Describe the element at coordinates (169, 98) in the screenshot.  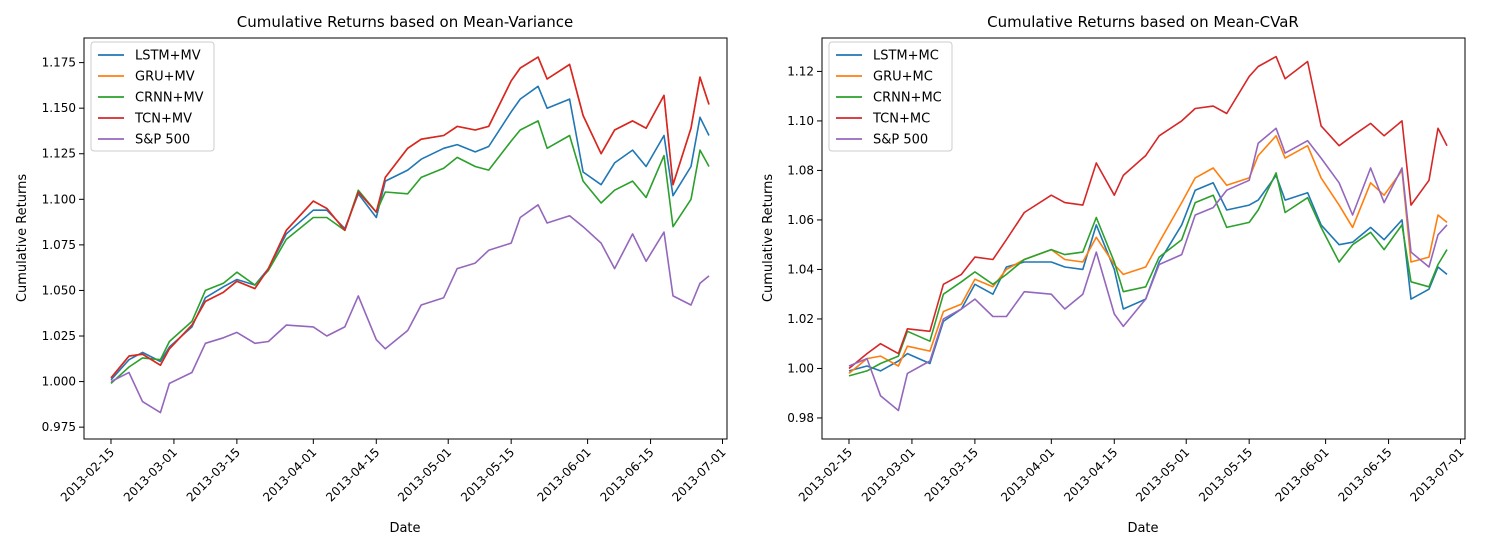
I see `legend-label: CRNN+MV` at that location.